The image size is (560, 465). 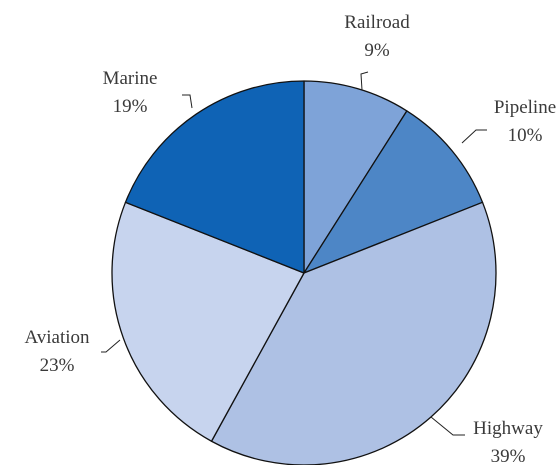 What do you see at coordinates (187, 101) in the screenshot?
I see `leader-line-marine` at bounding box center [187, 101].